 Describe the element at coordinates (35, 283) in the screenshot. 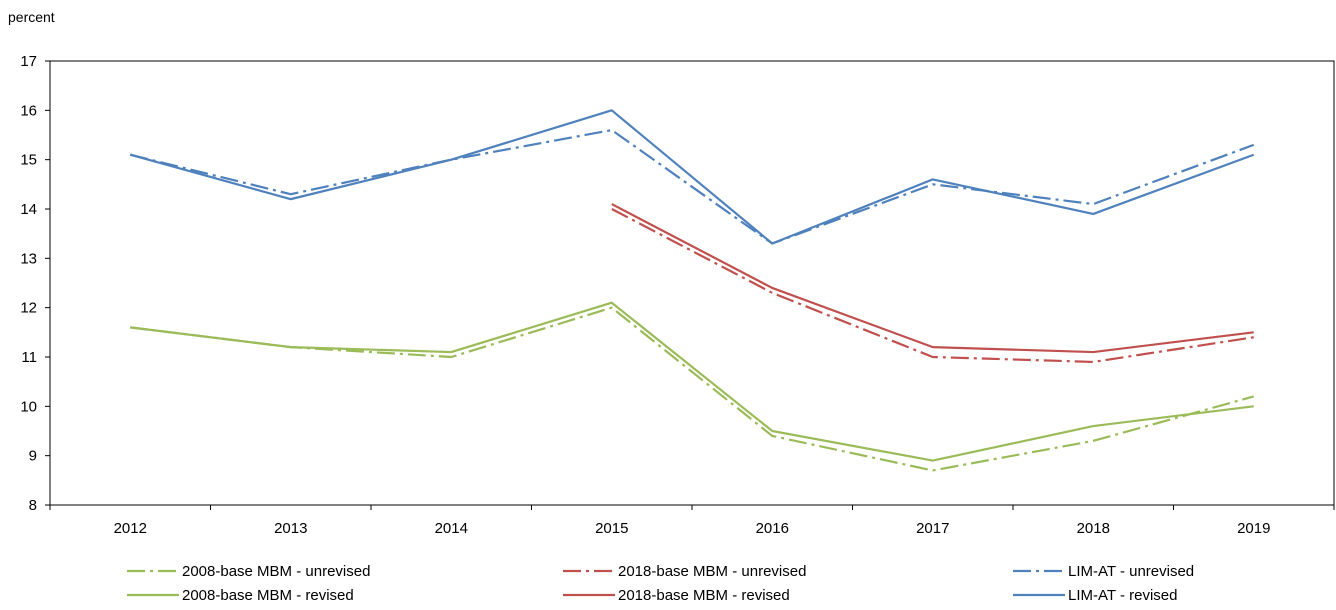

I see `y-axis: 8 9 10 11 12 13 14 15 16 17` at that location.